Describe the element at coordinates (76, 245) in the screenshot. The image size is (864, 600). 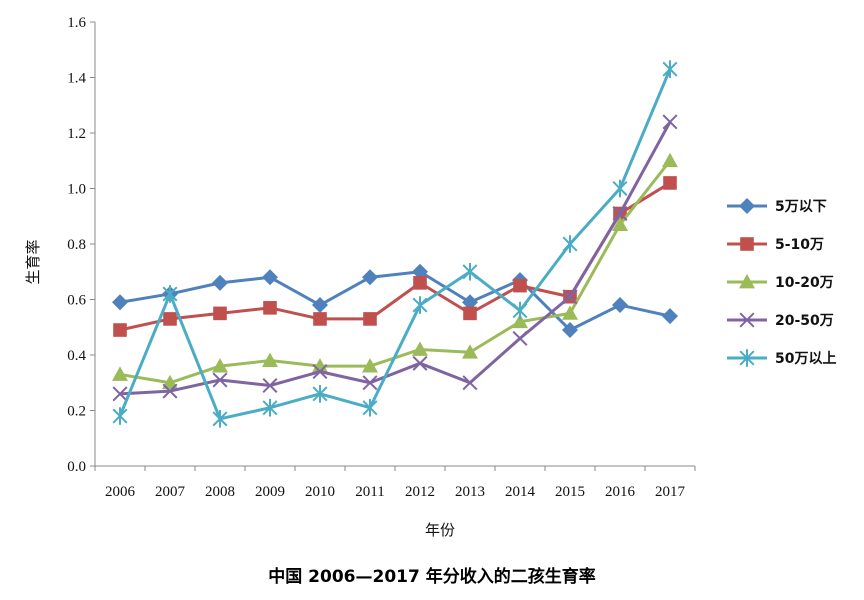
I see `y-tick-label: 0.8` at that location.